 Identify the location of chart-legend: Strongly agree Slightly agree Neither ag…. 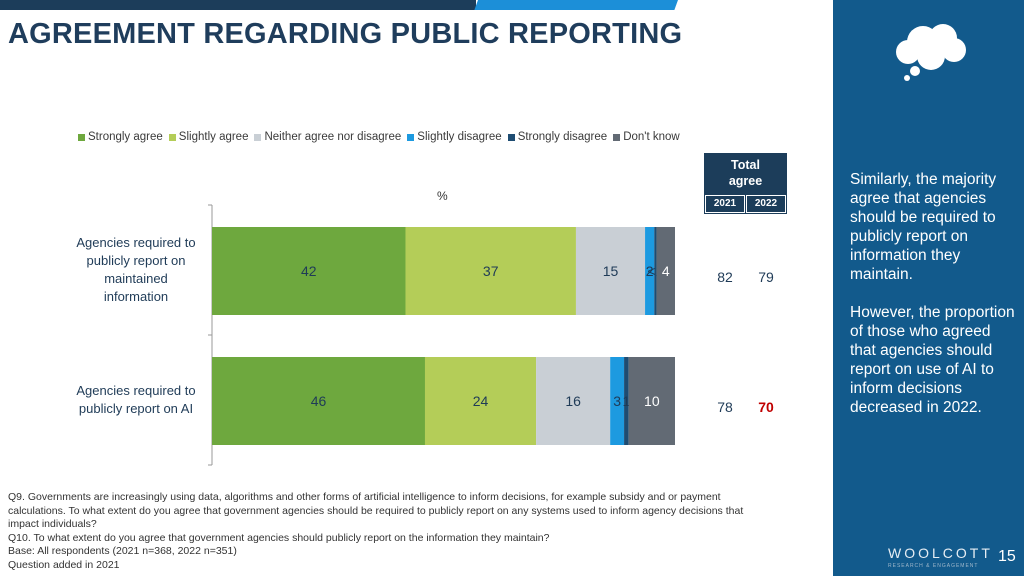
(379, 137).